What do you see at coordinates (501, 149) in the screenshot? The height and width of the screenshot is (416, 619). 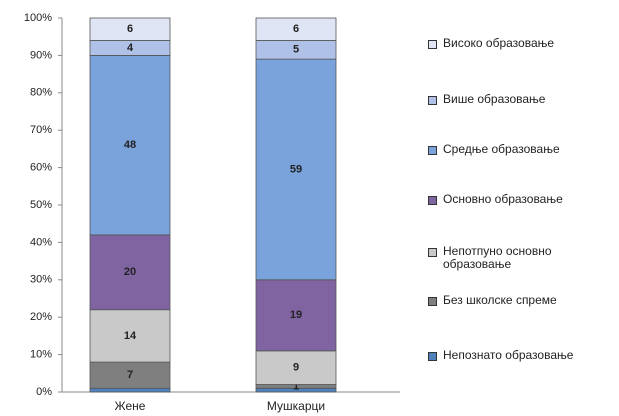 I see `legend-label: Средње образовање` at bounding box center [501, 149].